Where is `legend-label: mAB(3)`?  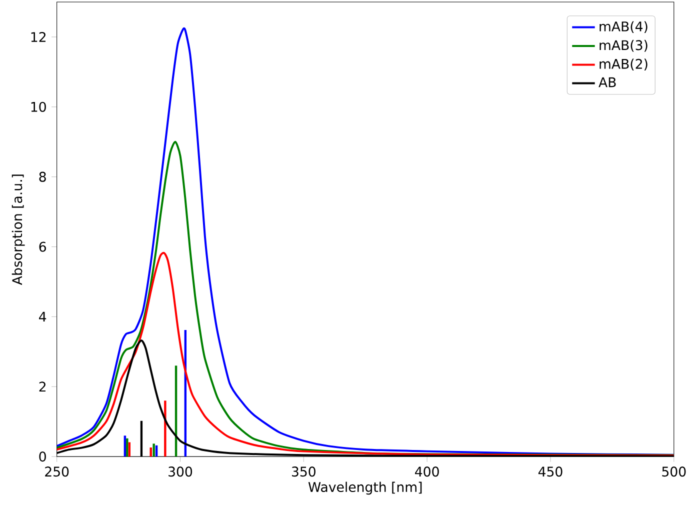 legend-label: mAB(3) is located at coordinates (624, 46).